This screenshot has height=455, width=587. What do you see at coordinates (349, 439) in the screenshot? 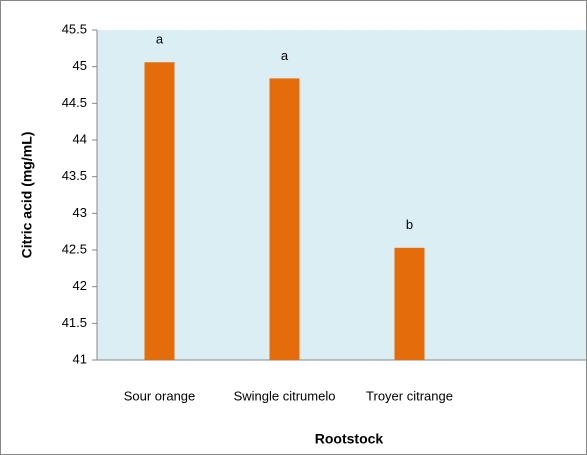
I see `x-axis-title: Rootstock` at bounding box center [349, 439].